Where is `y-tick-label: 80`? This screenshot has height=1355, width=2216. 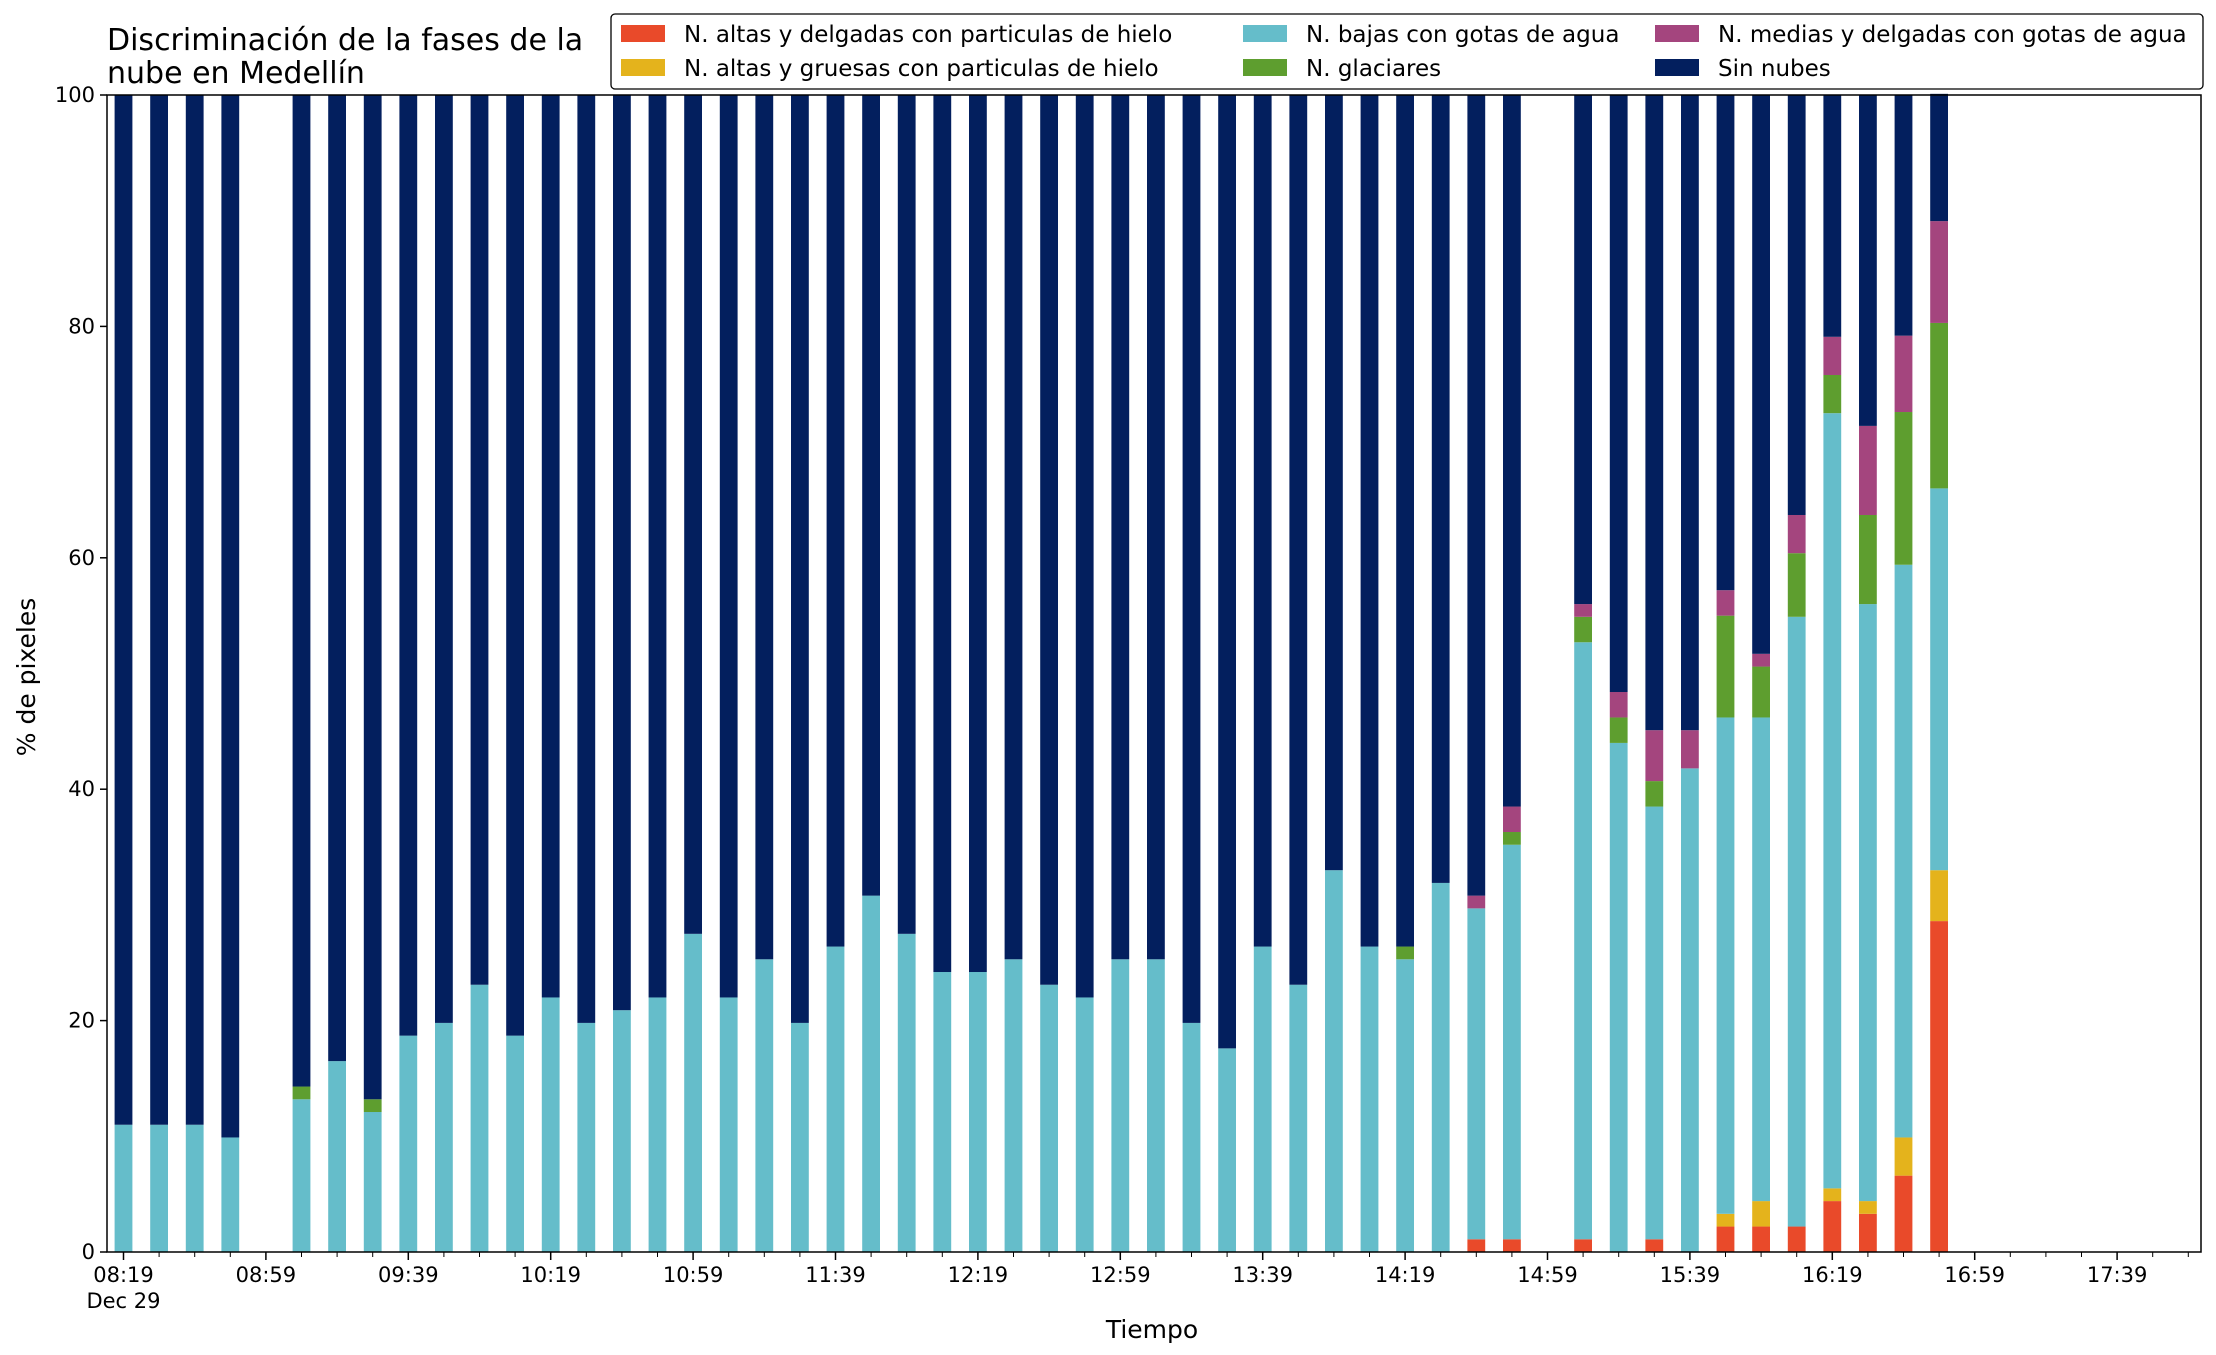 y-tick-label: 80 is located at coordinates (81, 326).